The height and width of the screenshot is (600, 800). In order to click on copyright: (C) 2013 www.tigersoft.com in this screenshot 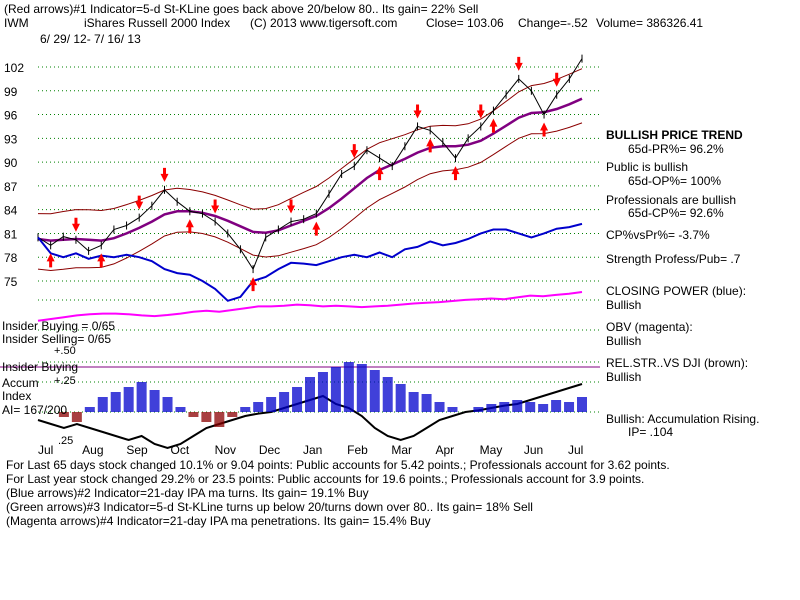, I will do `click(324, 23)`.